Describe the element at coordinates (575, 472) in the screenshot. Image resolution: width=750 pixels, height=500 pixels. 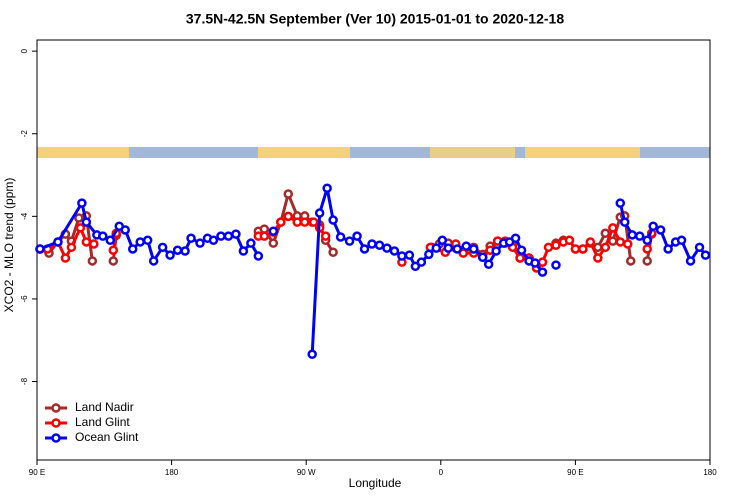
I see `x-tick-label: 90 E` at that location.